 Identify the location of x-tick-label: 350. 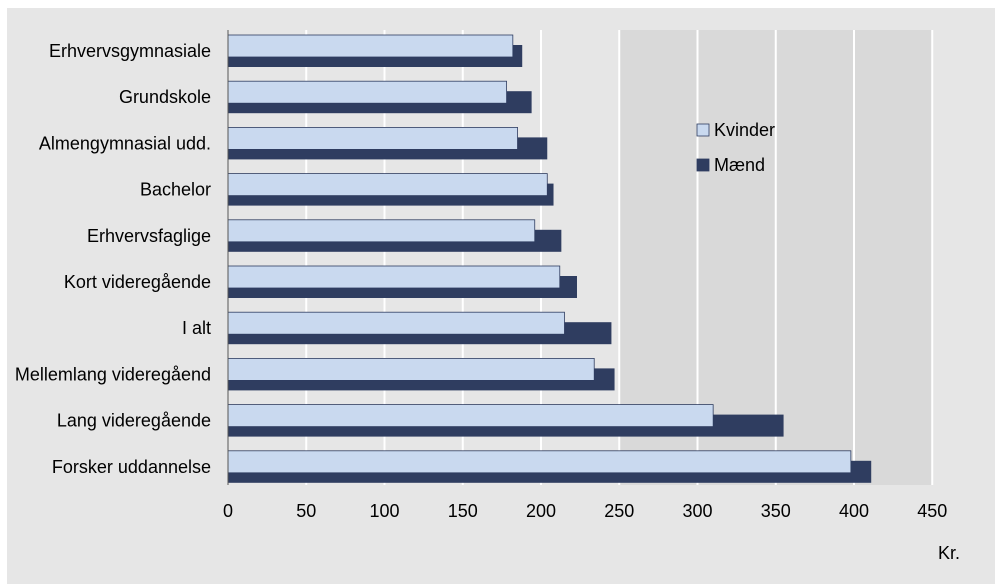
(776, 511).